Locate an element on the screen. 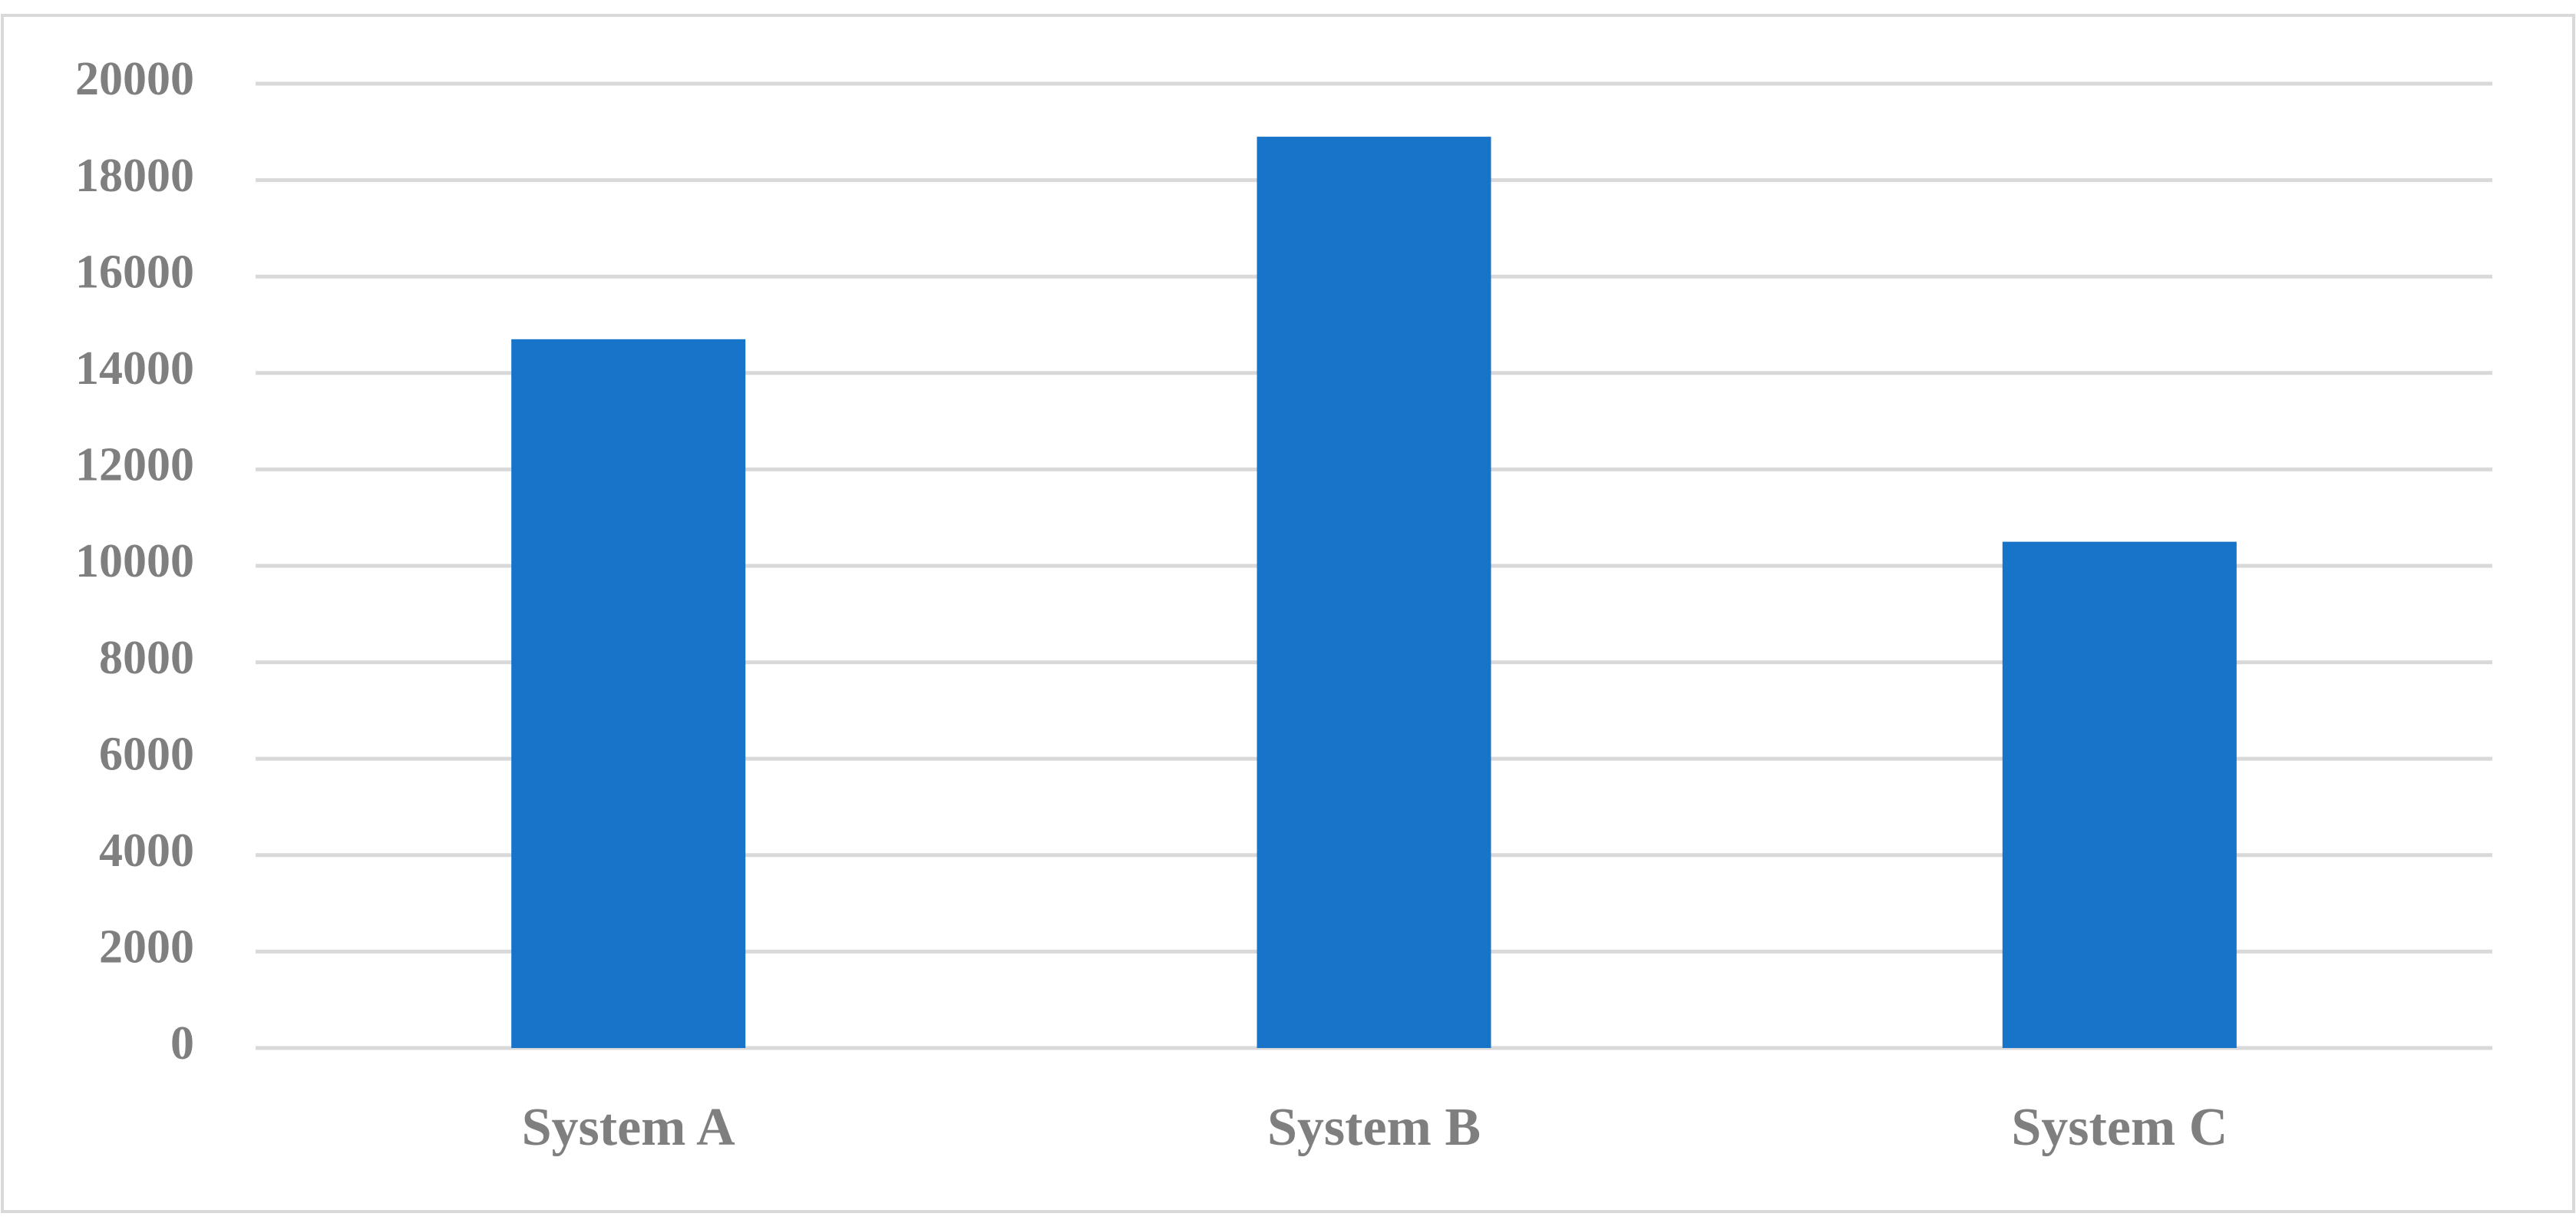  y-tick-label: 16000 is located at coordinates (134, 272).